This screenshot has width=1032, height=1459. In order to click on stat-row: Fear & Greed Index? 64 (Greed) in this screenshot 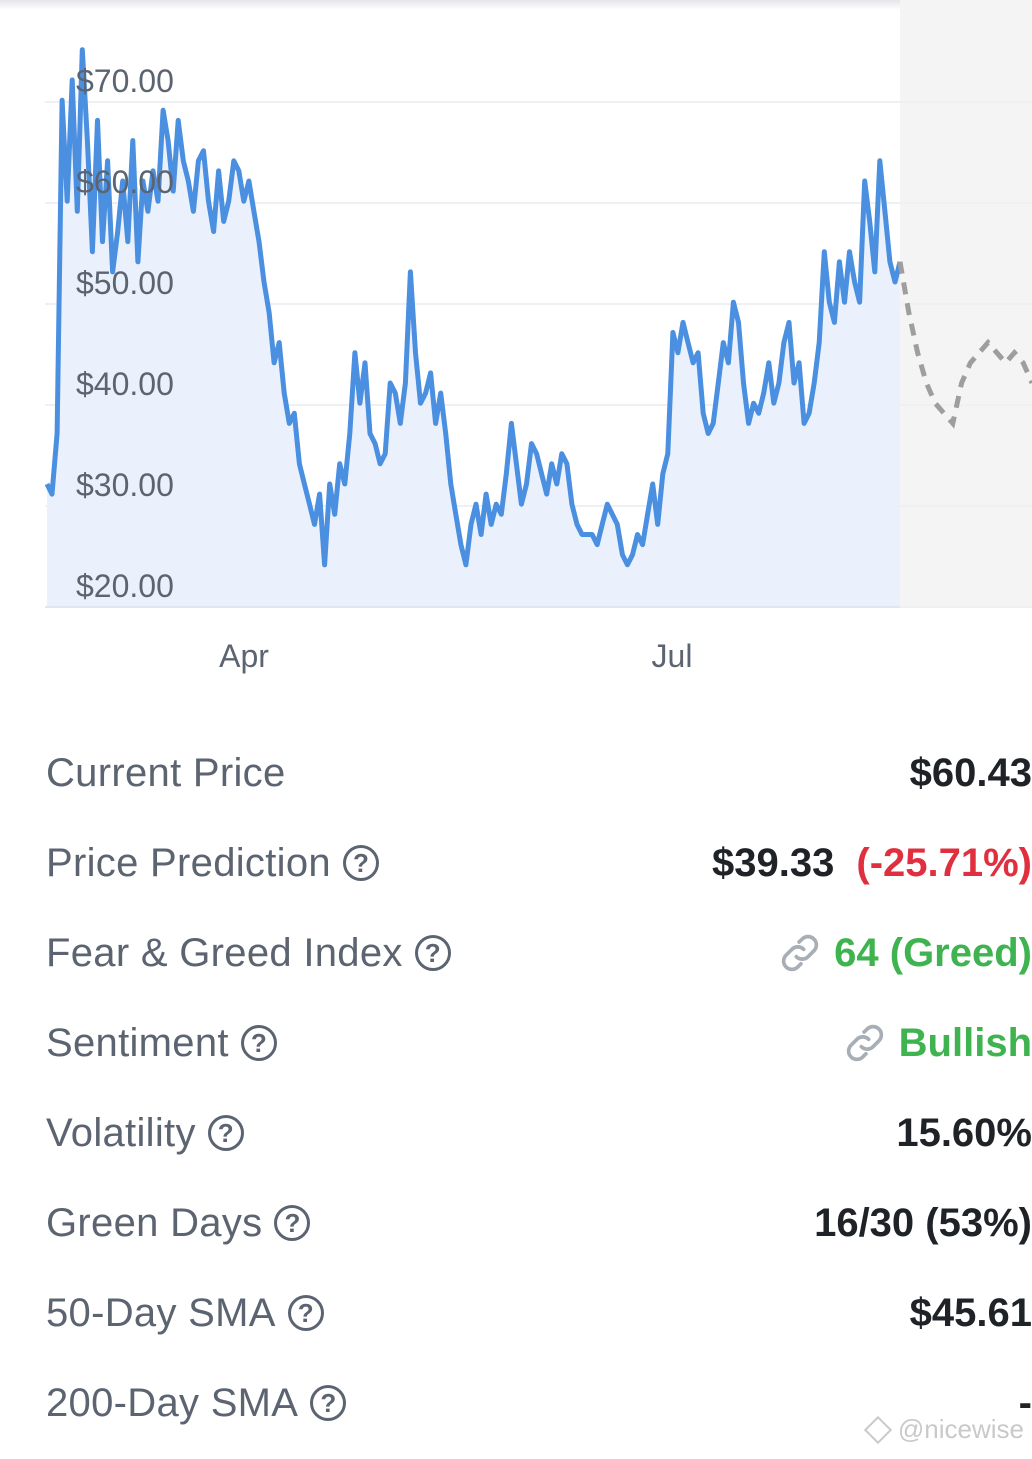, I will do `click(516, 953)`.